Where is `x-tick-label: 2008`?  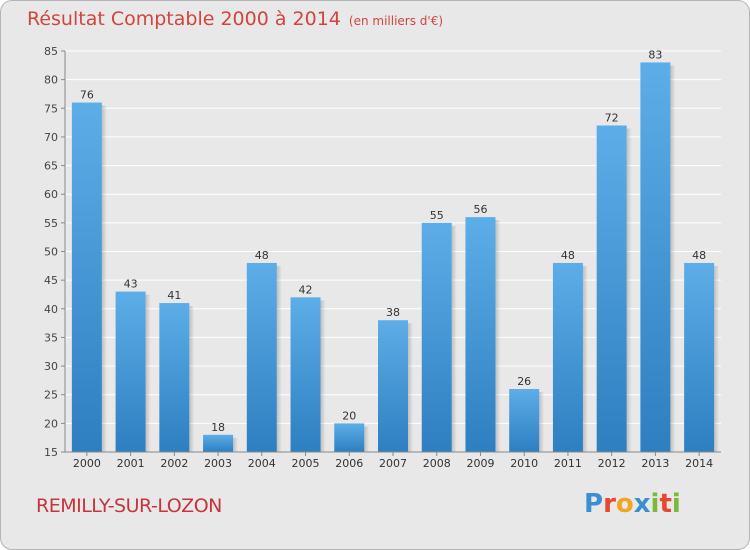 x-tick-label: 2008 is located at coordinates (437, 463).